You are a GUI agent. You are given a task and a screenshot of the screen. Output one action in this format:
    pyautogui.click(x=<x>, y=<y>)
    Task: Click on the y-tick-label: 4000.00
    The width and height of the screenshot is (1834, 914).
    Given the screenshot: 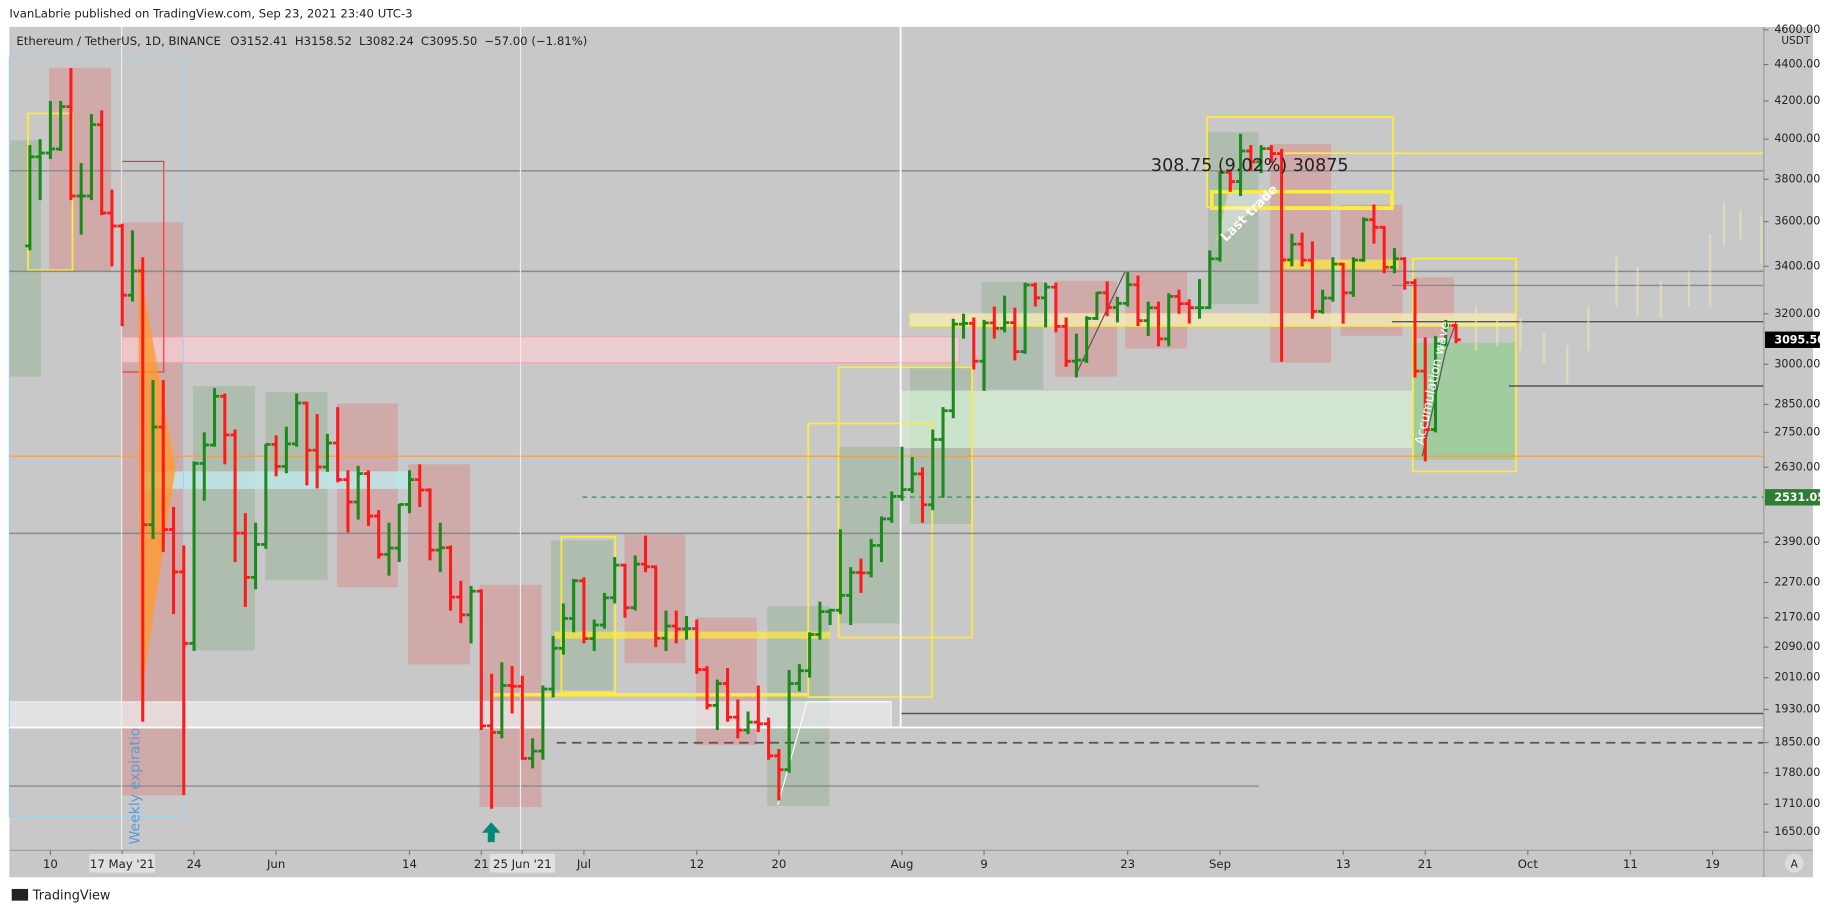 What is the action you would take?
    pyautogui.click(x=1797, y=138)
    